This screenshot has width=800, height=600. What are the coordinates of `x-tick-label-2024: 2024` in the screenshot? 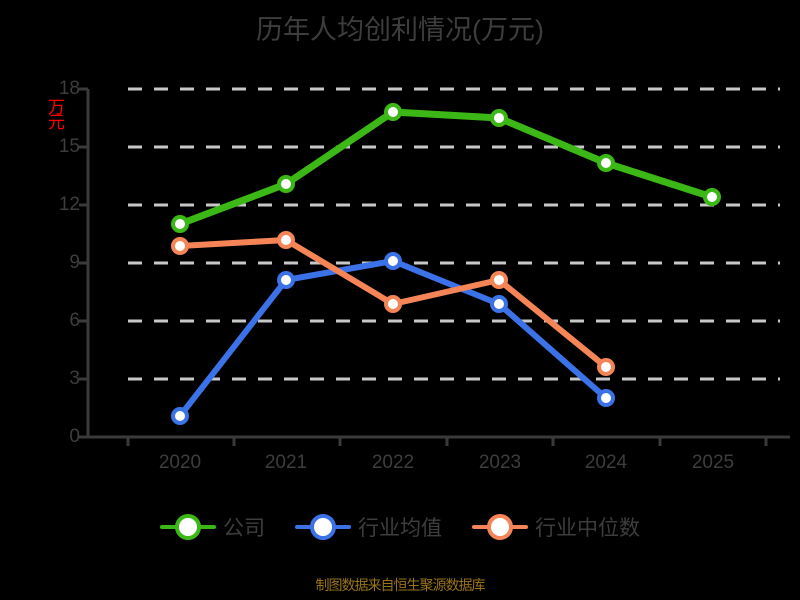 It's located at (606, 462).